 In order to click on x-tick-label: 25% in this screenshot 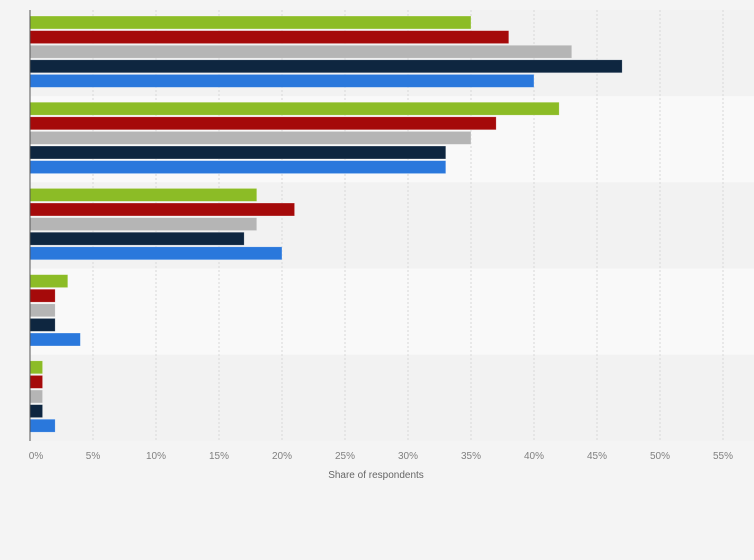, I will do `click(345, 456)`.